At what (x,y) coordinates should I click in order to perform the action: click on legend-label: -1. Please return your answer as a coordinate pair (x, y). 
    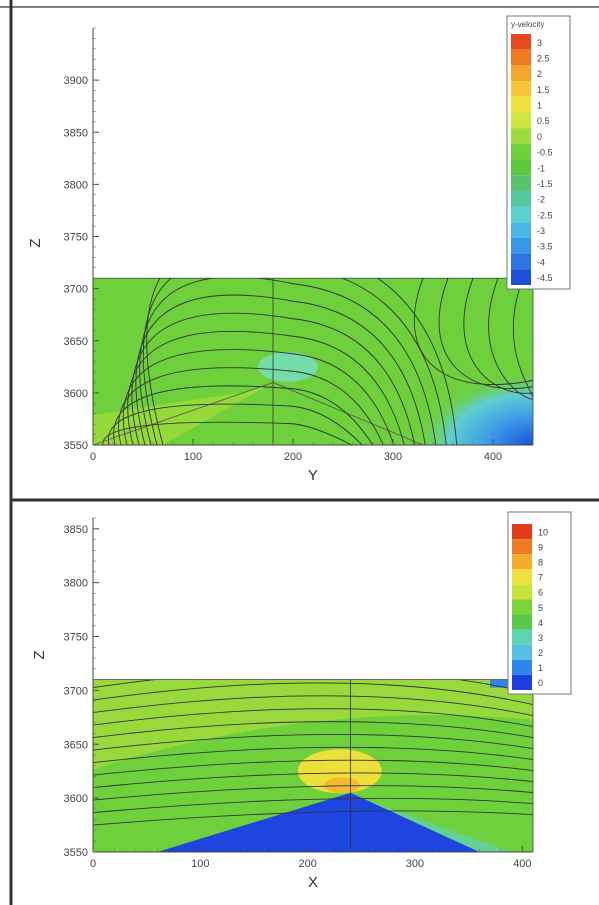
    Looking at the image, I should click on (541, 168).